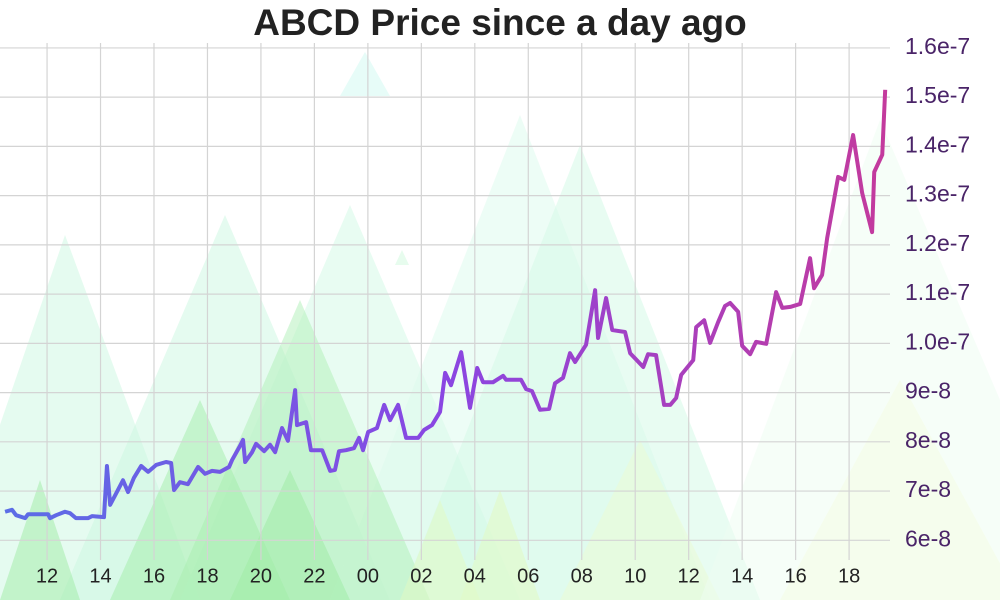 The height and width of the screenshot is (600, 1000). Describe the element at coordinates (937, 46) in the screenshot. I see `y-tick-label: 1.6e-7` at that location.